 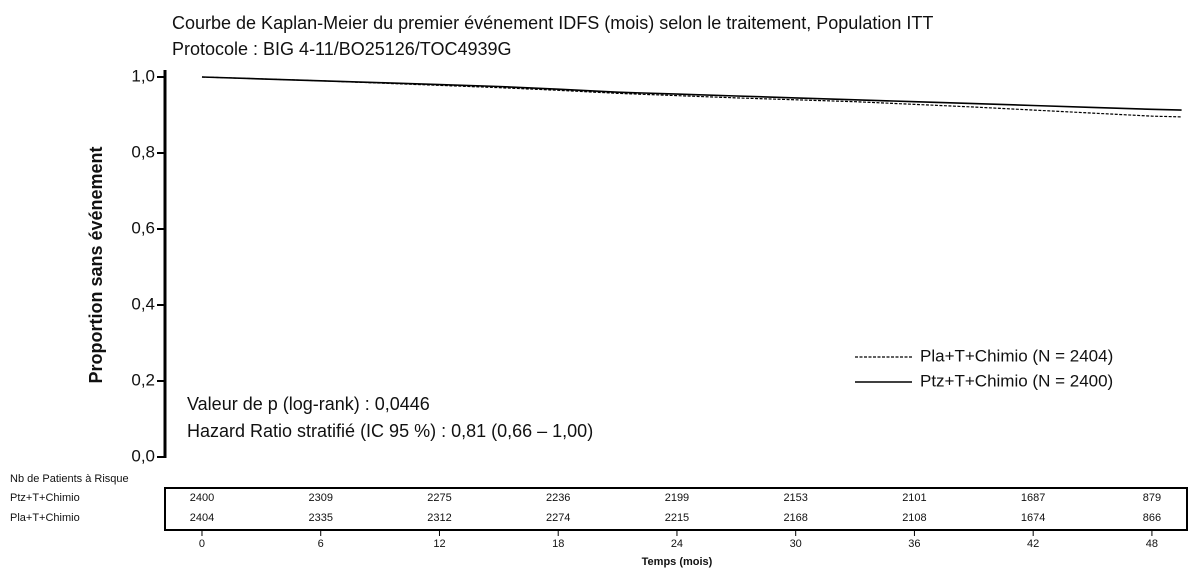 What do you see at coordinates (202, 498) in the screenshot?
I see `risk-count: 2400` at bounding box center [202, 498].